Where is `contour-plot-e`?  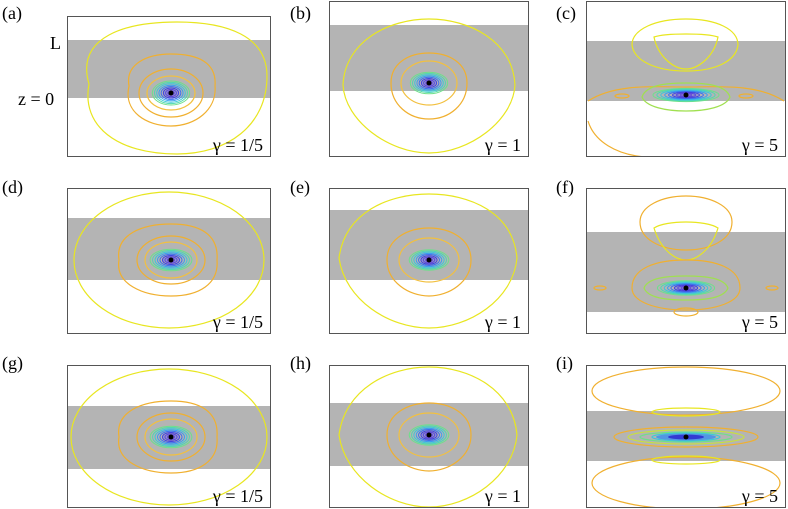
contour-plot-e is located at coordinates (429, 261).